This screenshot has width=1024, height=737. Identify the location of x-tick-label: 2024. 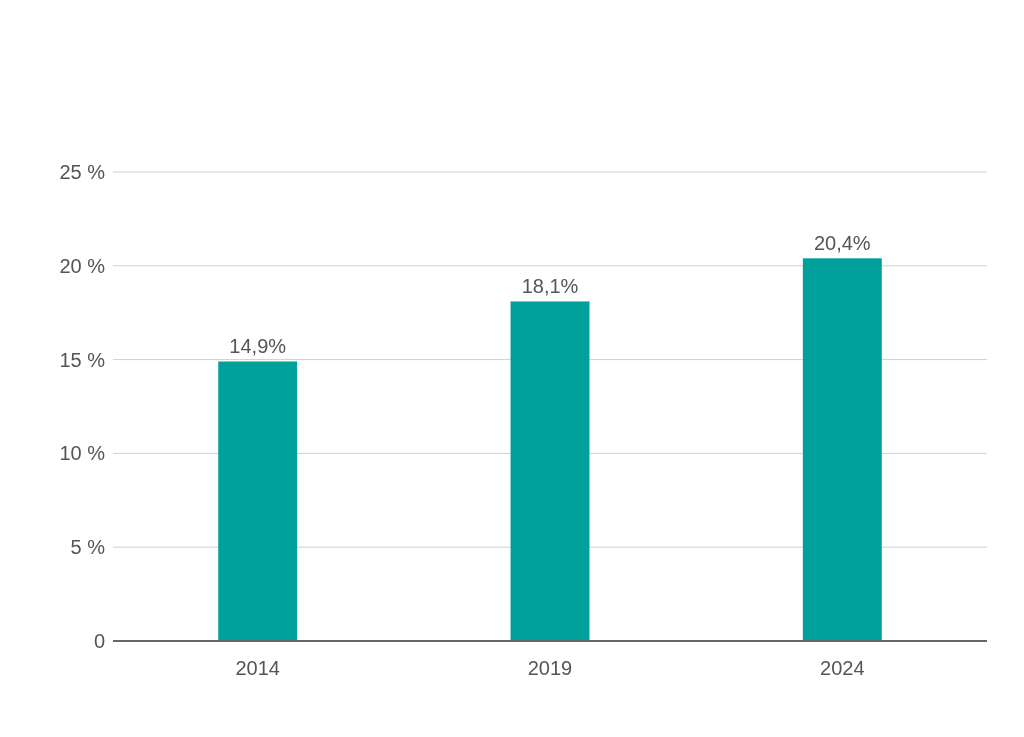
(842, 668).